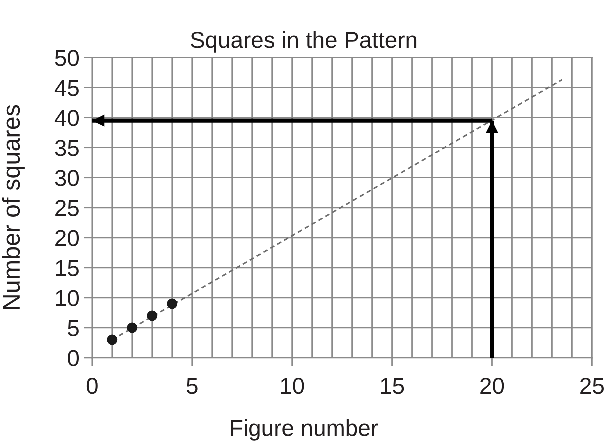 The height and width of the screenshot is (448, 608). Describe the element at coordinates (66, 88) in the screenshot. I see `y-tick-label: 45` at that location.